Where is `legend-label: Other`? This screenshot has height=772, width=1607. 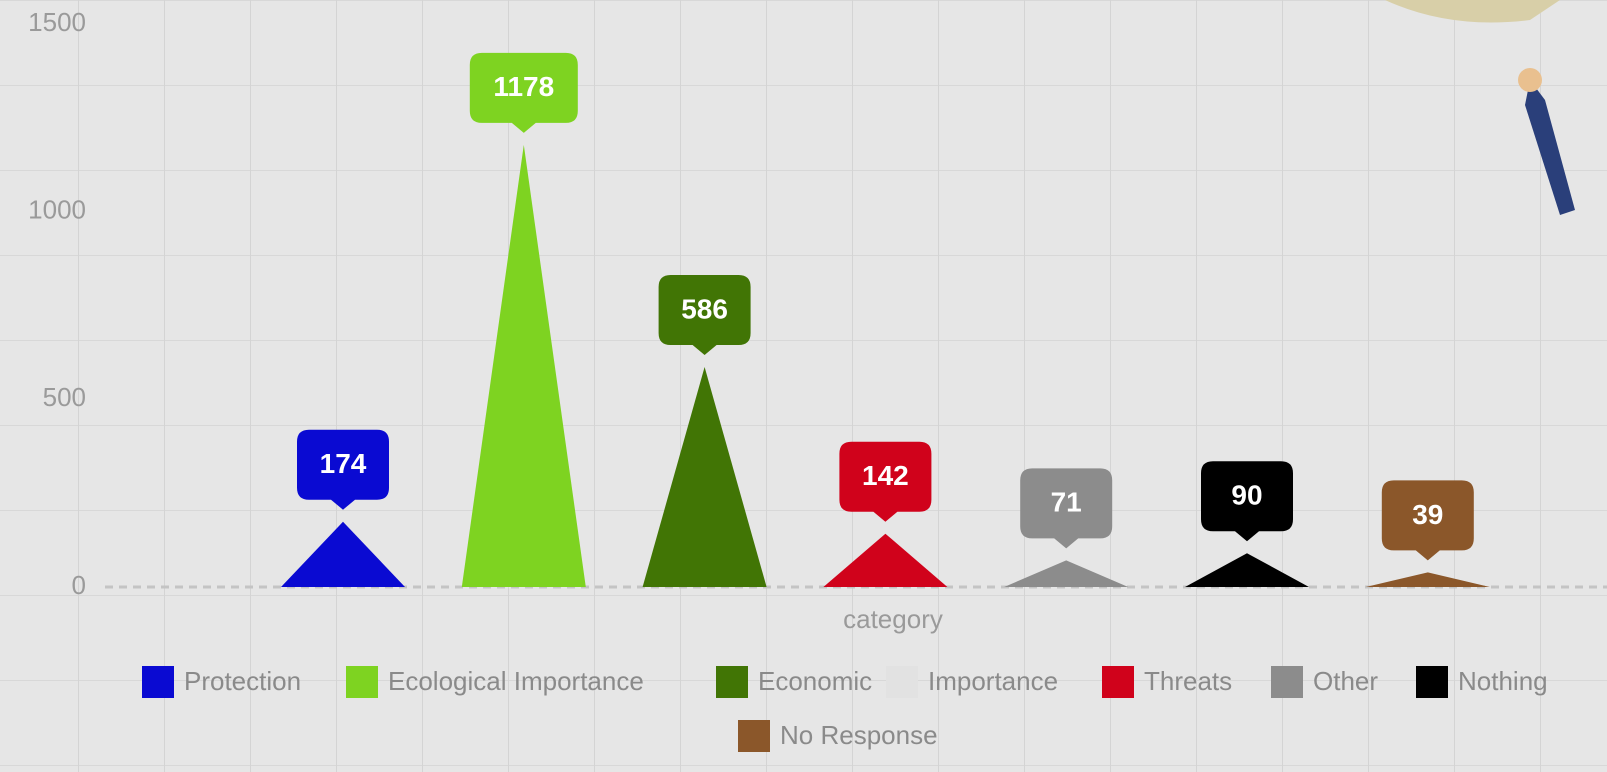
legend-label: Other is located at coordinates (1345, 681).